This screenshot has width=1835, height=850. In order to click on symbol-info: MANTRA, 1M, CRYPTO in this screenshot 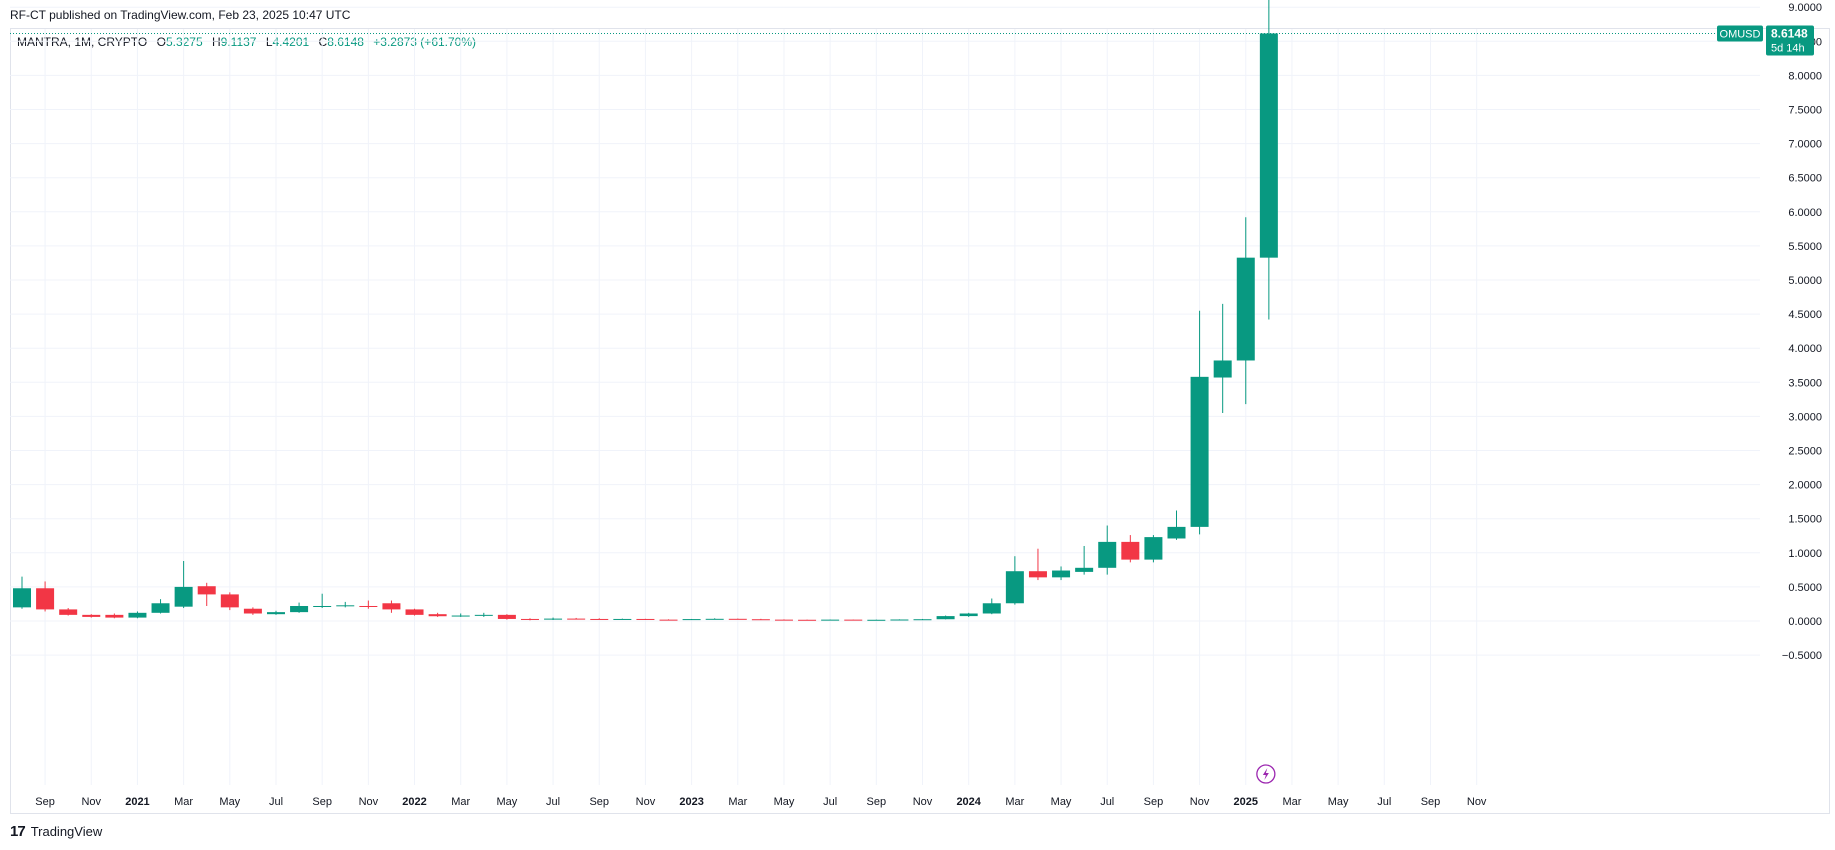, I will do `click(82, 42)`.